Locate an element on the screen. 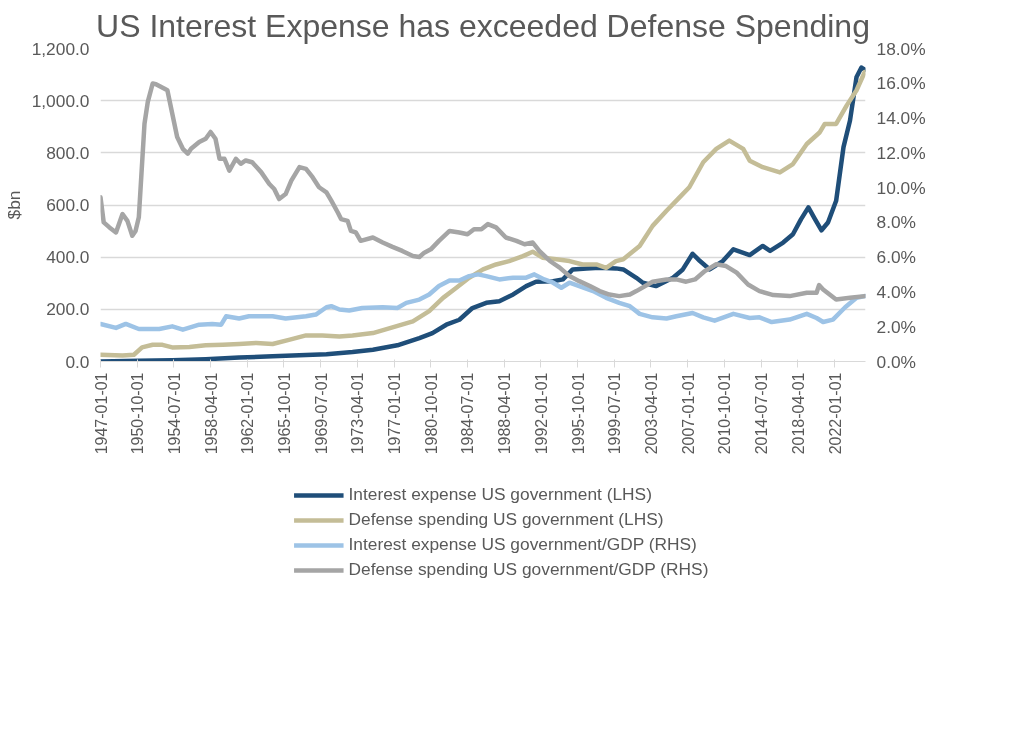 The image size is (1029, 751). x-tick-label: 1973-04-01 is located at coordinates (358, 413).